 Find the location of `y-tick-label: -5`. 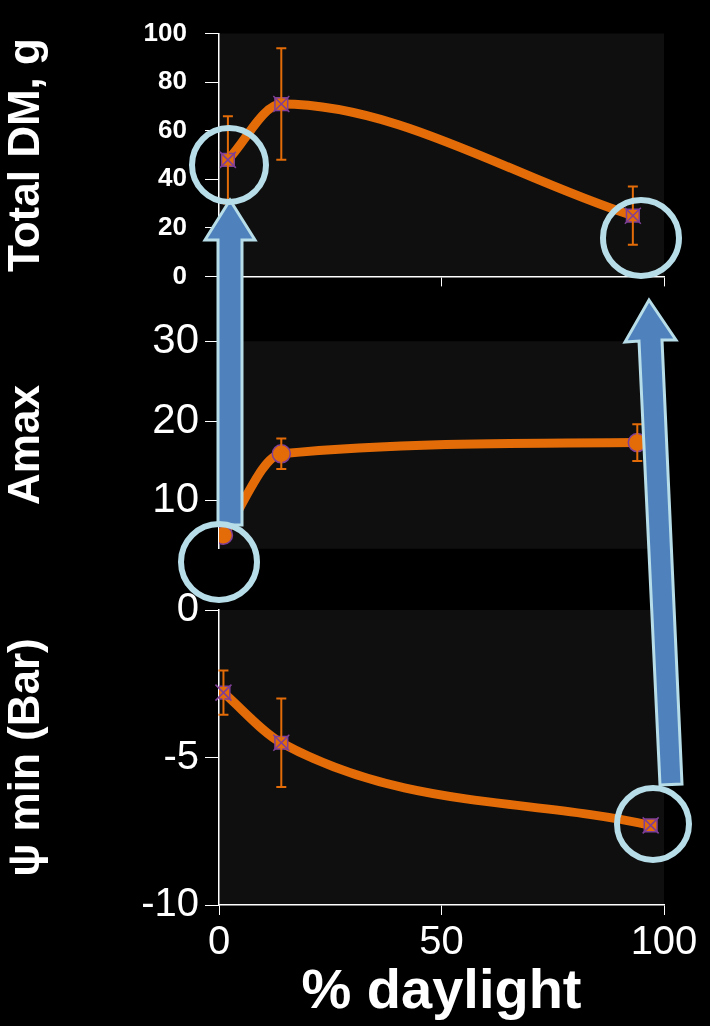

y-tick-label: -5 is located at coordinates (181, 754).